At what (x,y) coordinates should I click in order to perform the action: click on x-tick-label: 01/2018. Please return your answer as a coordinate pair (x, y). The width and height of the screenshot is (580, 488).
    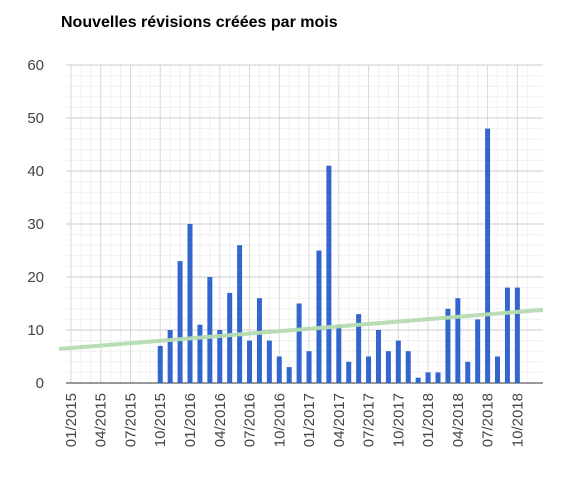
    Looking at the image, I should click on (428, 420).